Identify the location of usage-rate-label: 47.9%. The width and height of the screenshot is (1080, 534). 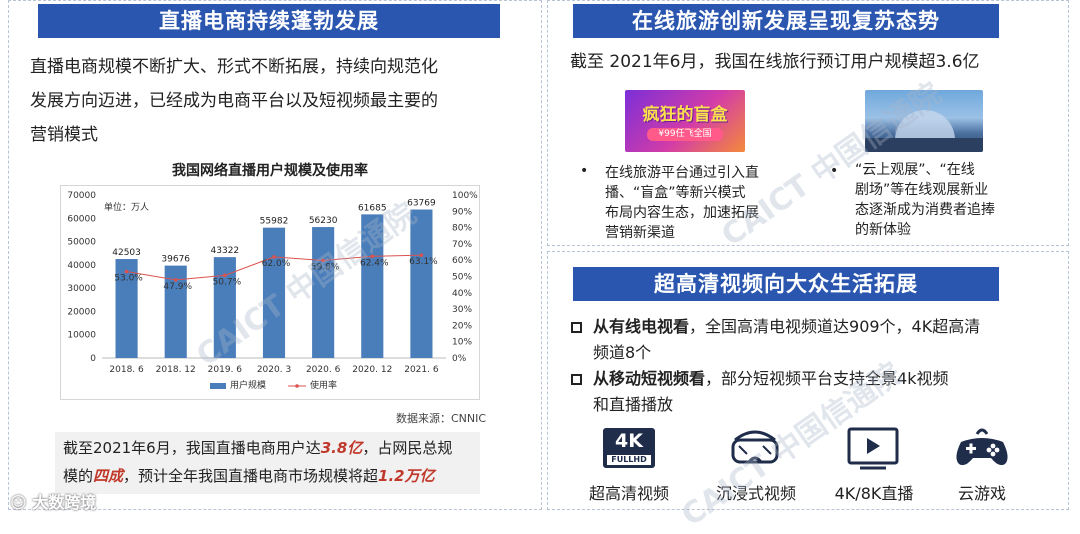
(177, 287).